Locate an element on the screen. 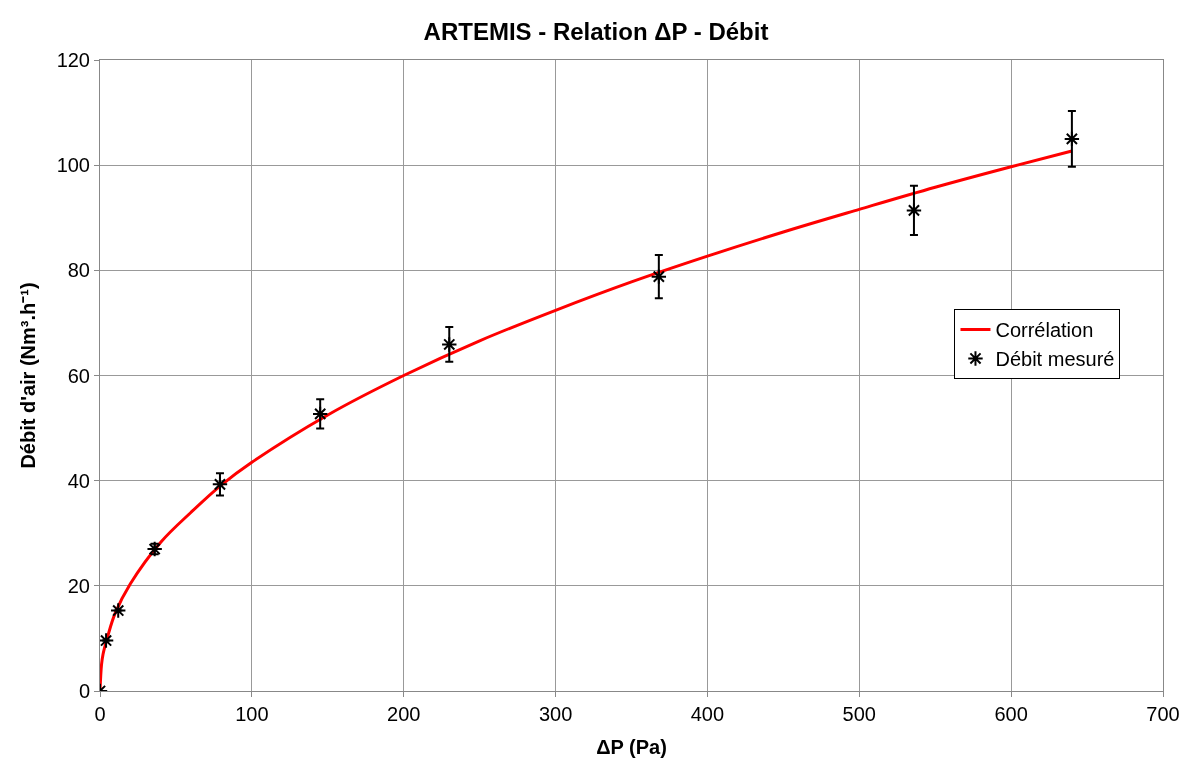  x-tick-label: 300 is located at coordinates (555, 714).